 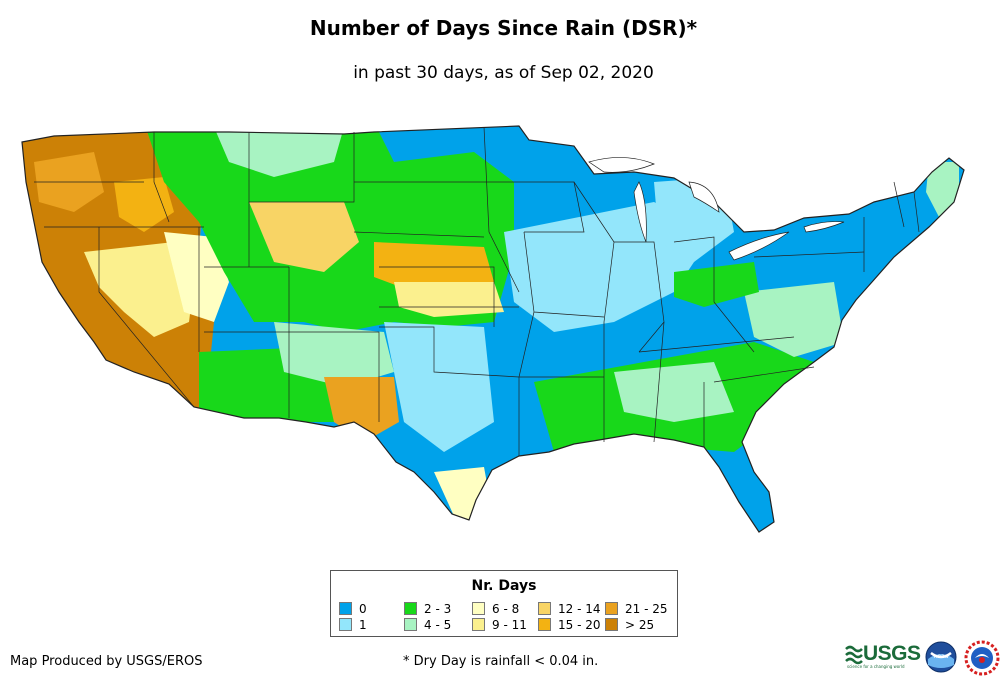 I want to click on region-southeast-mint, so click(x=674, y=392).